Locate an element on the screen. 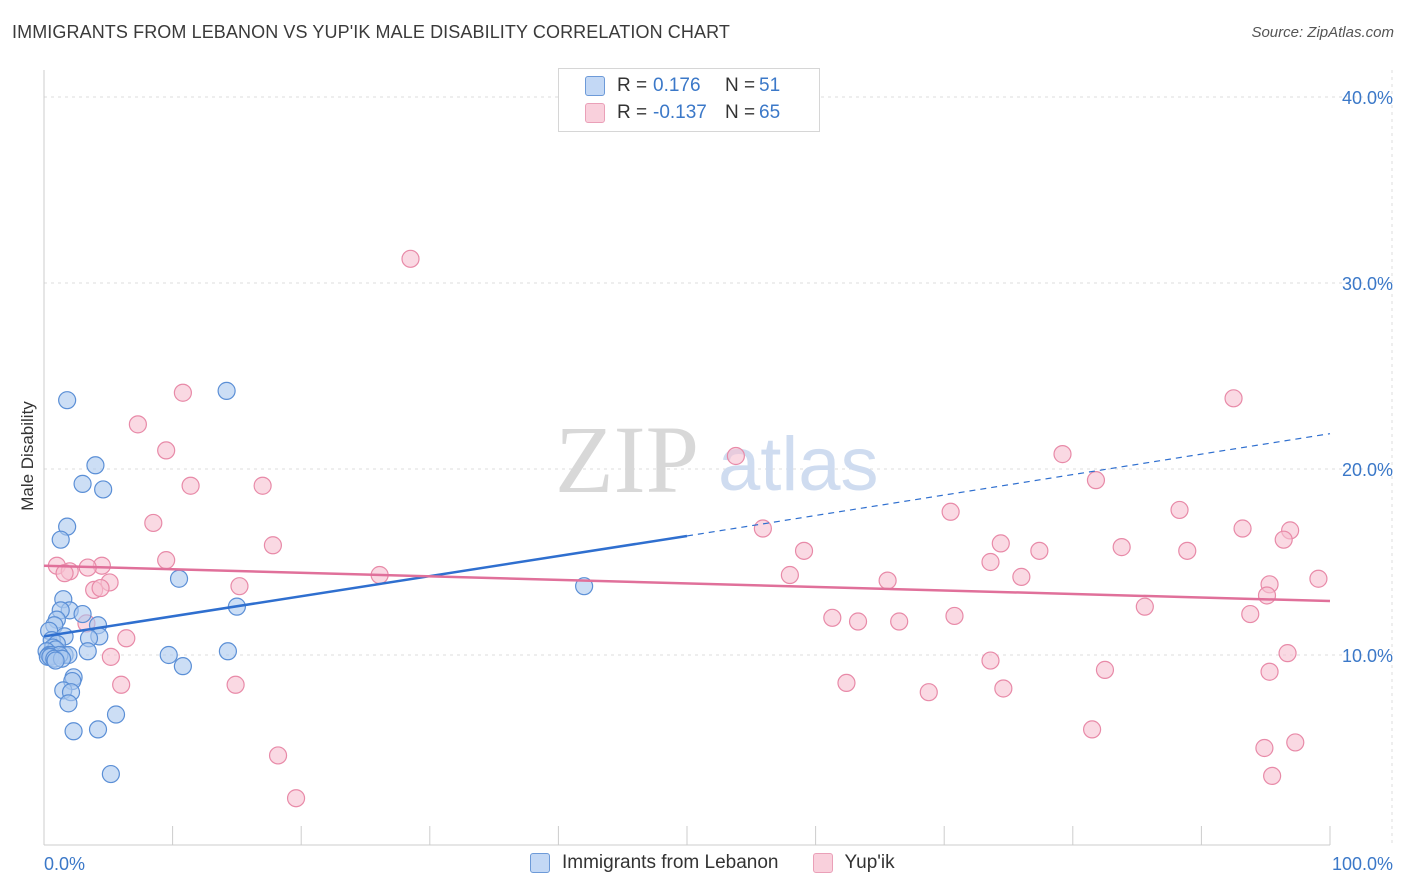  trend-line-lebanon-extended is located at coordinates (1008, 485).